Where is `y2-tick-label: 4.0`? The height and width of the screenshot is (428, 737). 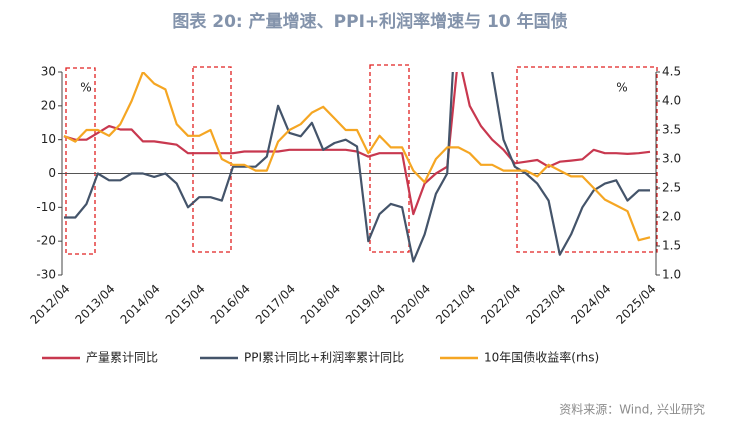
y2-tick-label: 4.0 is located at coordinates (671, 101).